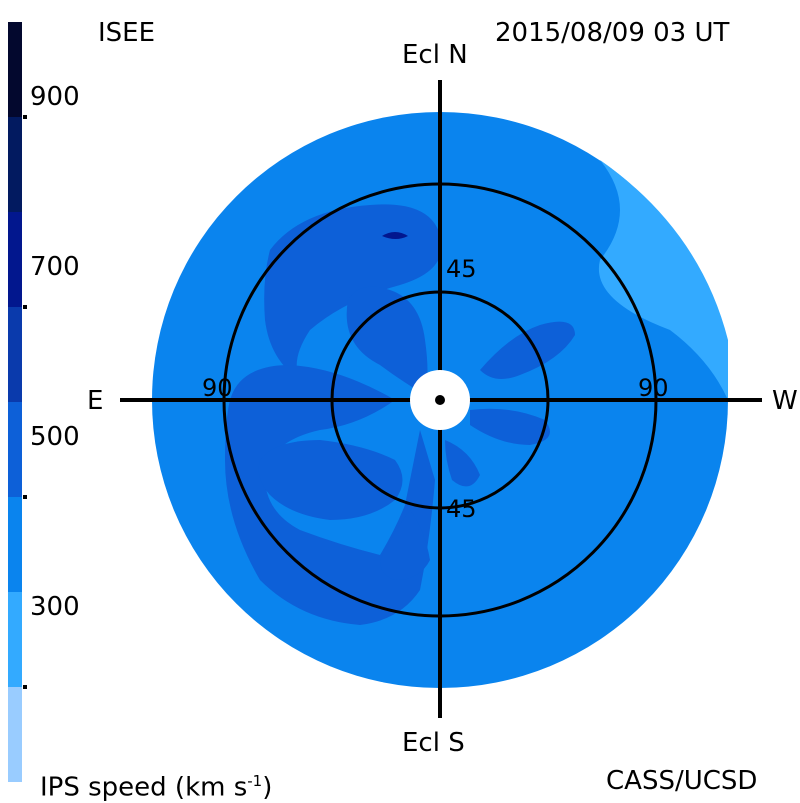  What do you see at coordinates (433, 743) in the screenshot?
I see `axis-label-south: Ecl S` at bounding box center [433, 743].